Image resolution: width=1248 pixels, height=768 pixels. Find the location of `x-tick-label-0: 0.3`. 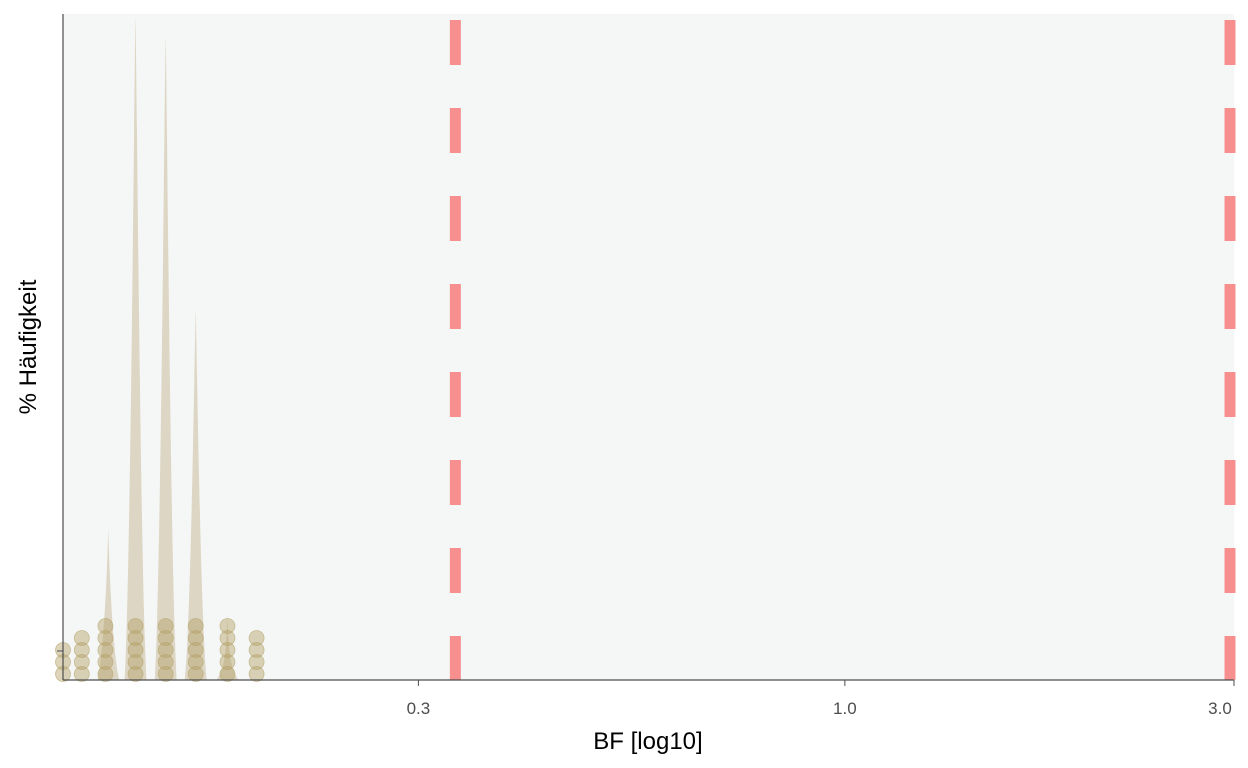

x-tick-label-0: 0.3 is located at coordinates (419, 708).